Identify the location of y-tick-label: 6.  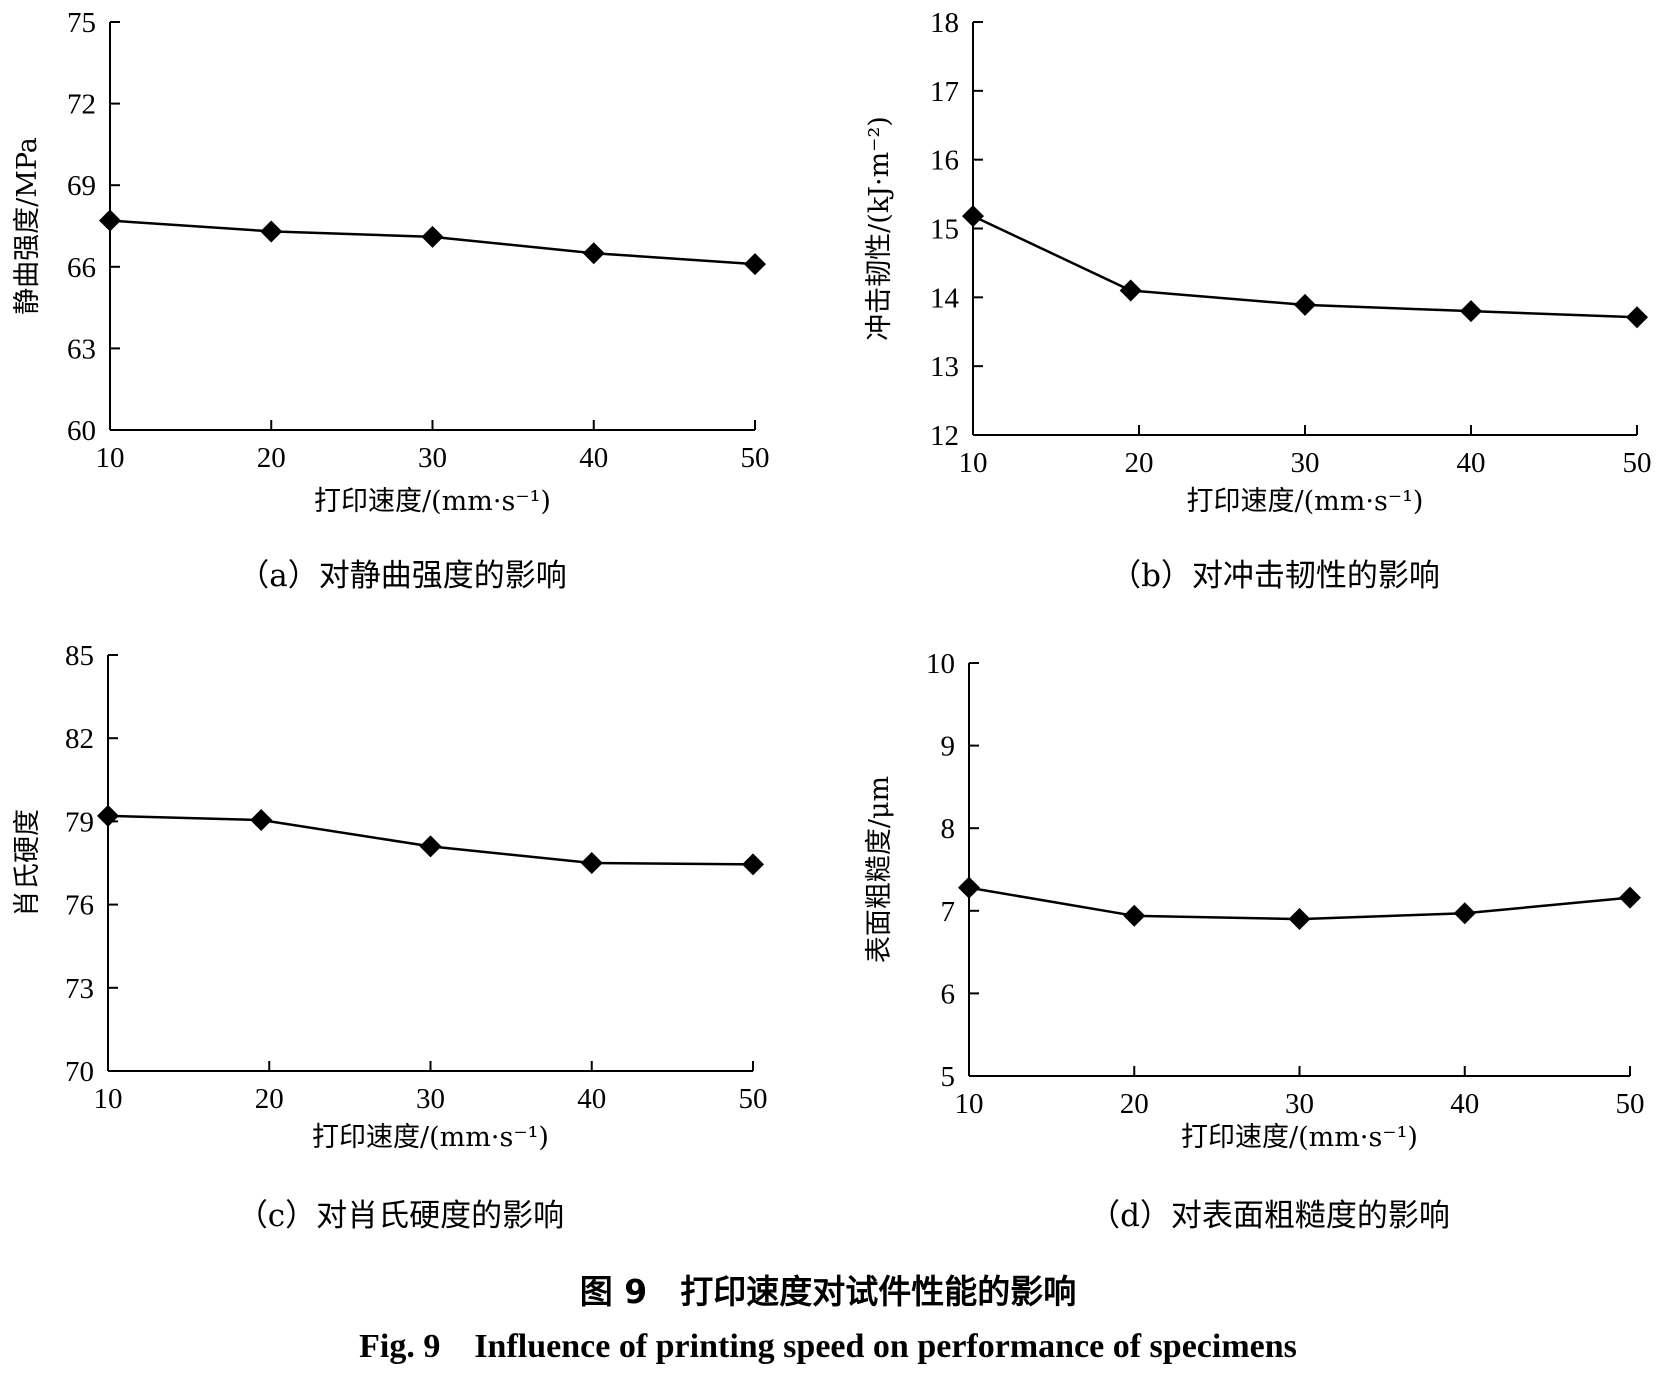
(948, 994).